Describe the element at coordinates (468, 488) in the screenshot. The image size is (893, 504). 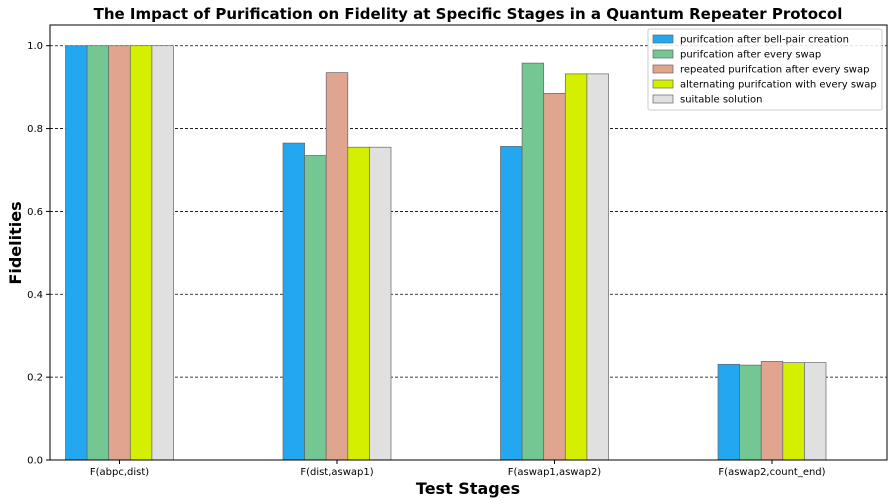
I see `x-axis-label: Test Stages` at that location.